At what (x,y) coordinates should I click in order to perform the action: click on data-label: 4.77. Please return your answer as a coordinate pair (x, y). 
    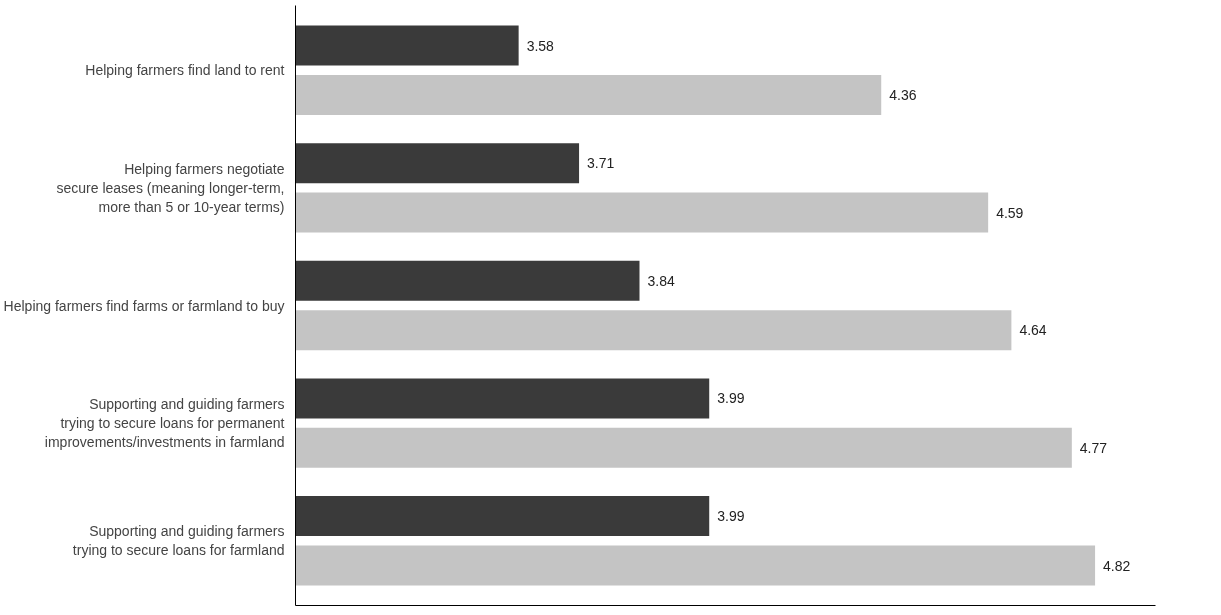
    Looking at the image, I should click on (1093, 447).